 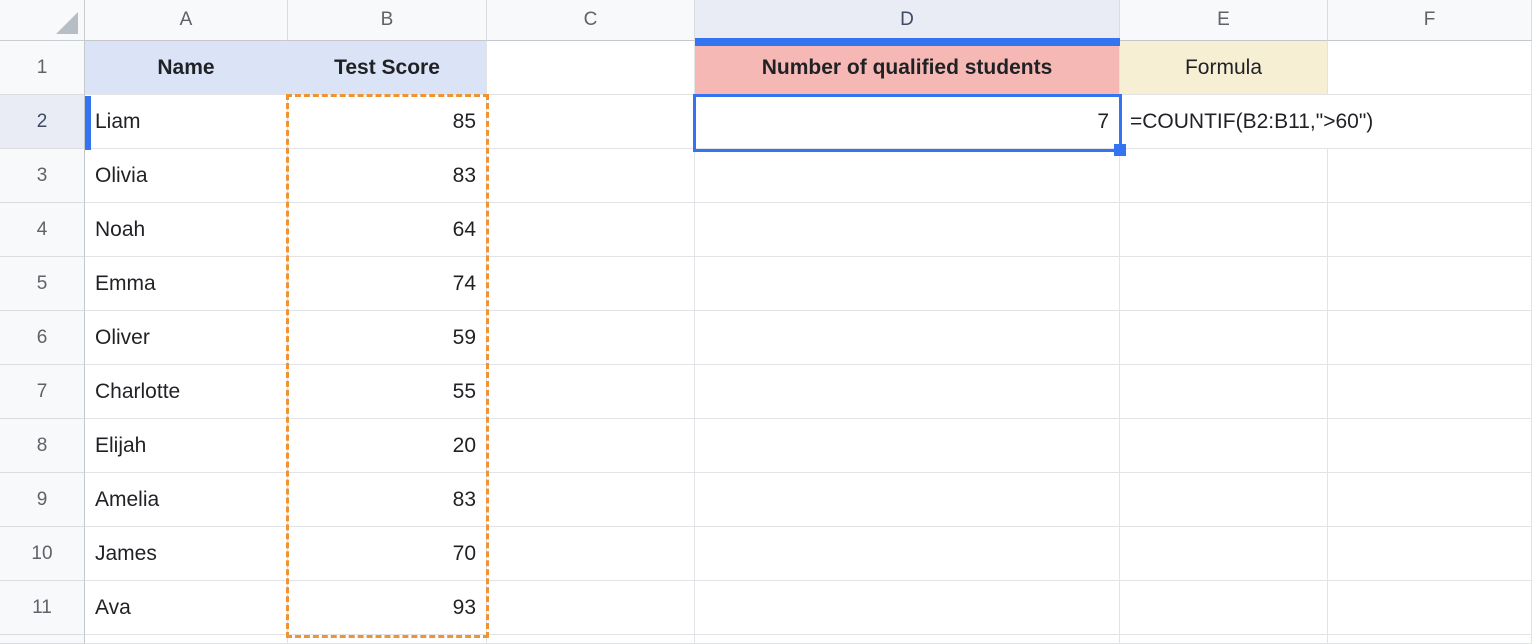 I want to click on cell-D6, so click(x=907, y=338).